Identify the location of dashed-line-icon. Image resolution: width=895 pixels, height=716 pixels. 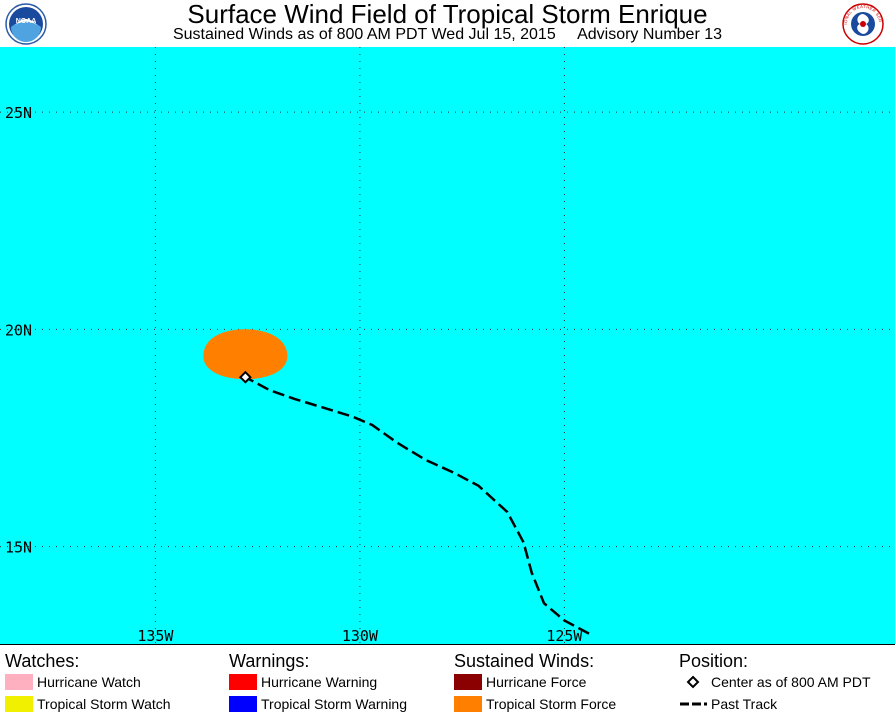
(693, 704).